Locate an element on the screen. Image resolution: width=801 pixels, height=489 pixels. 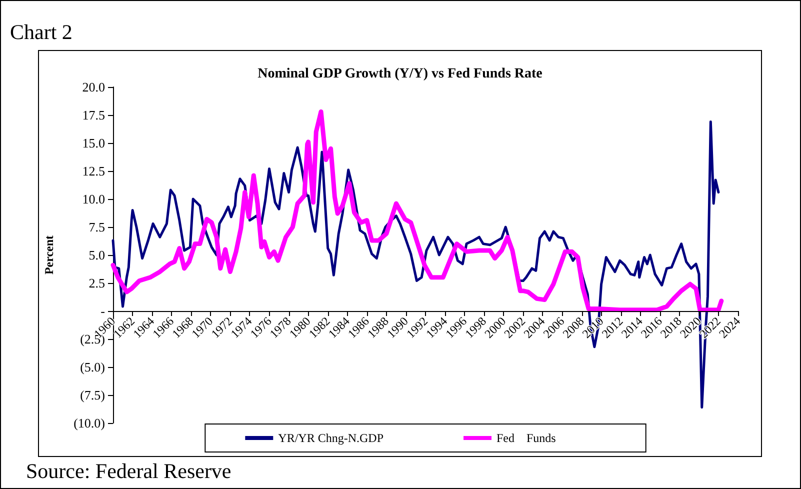
y-tick-label: (7.5) is located at coordinates (92, 395).